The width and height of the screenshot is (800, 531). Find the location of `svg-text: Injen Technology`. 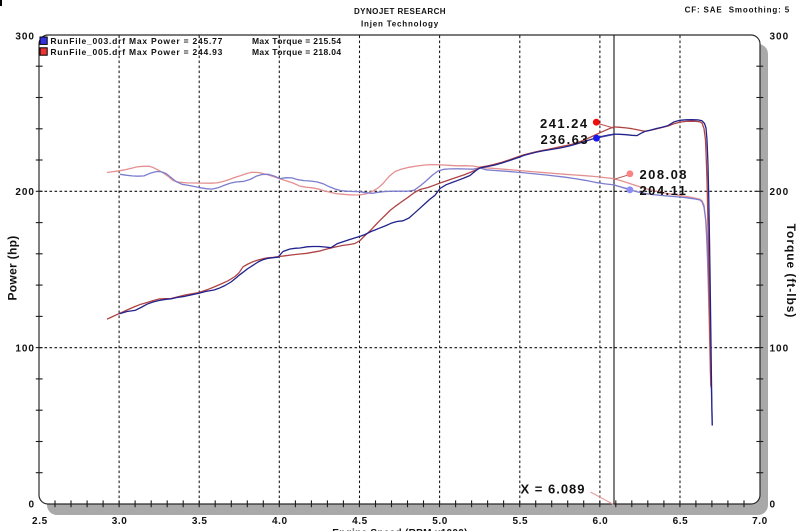

svg-text: Injen Technology is located at coordinates (400, 24).